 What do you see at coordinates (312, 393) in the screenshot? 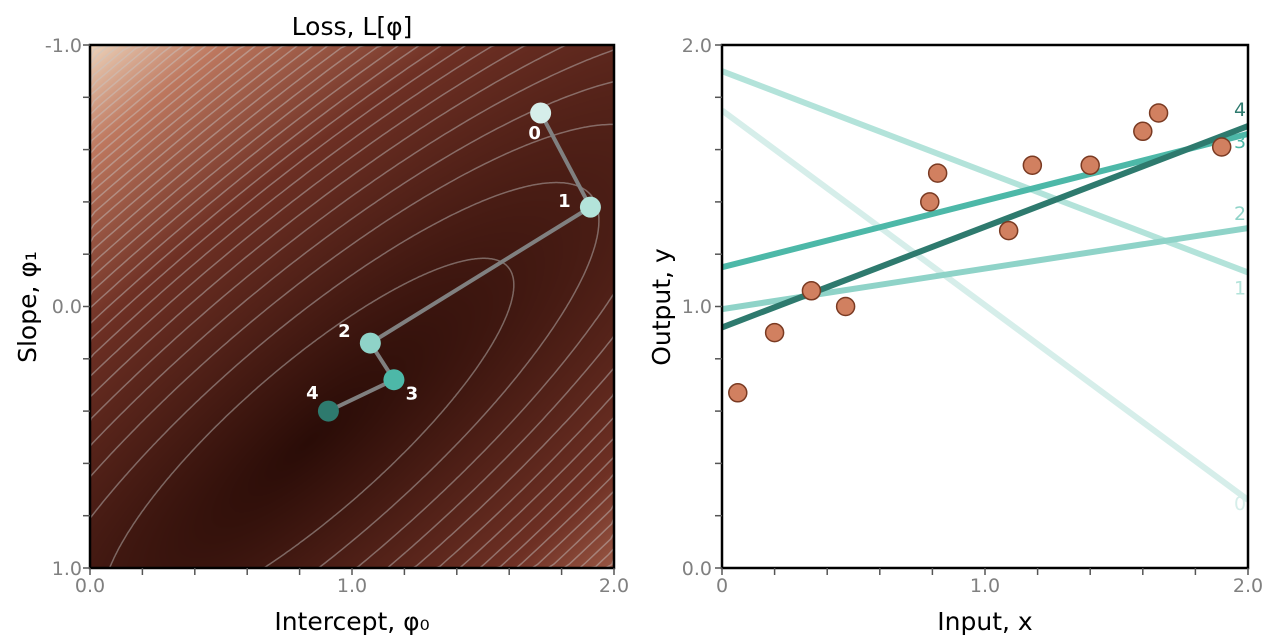
I see `path-point-label: 4` at bounding box center [312, 393].